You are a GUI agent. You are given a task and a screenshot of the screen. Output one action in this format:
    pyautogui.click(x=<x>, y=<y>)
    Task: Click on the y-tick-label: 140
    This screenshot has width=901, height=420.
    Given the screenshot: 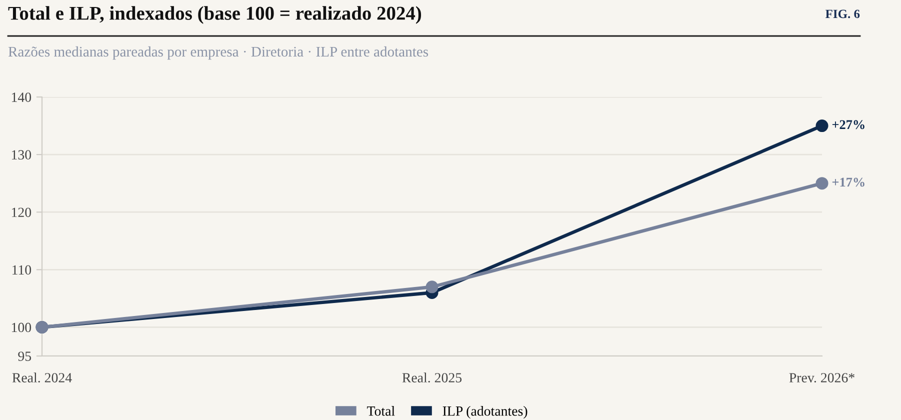 What is the action you would take?
    pyautogui.click(x=22, y=97)
    